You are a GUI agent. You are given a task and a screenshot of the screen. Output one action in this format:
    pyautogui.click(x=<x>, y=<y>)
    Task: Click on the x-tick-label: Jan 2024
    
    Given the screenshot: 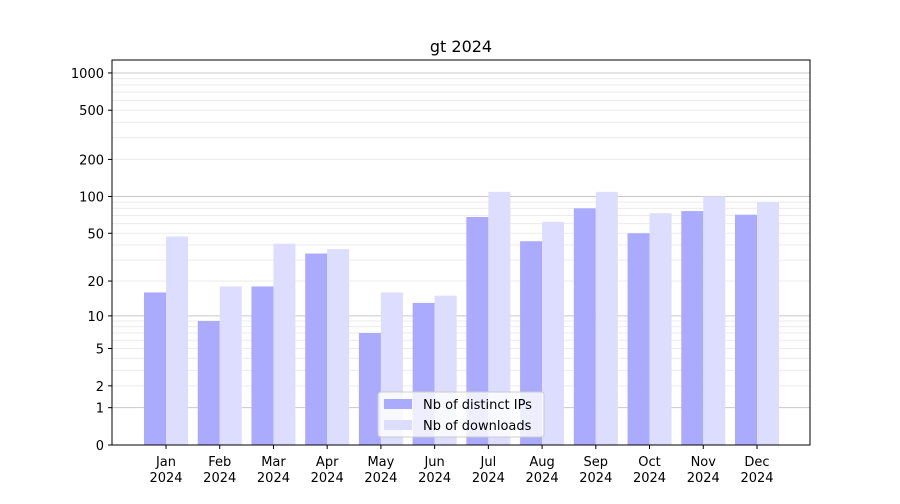 What is the action you would take?
    pyautogui.click(x=165, y=470)
    